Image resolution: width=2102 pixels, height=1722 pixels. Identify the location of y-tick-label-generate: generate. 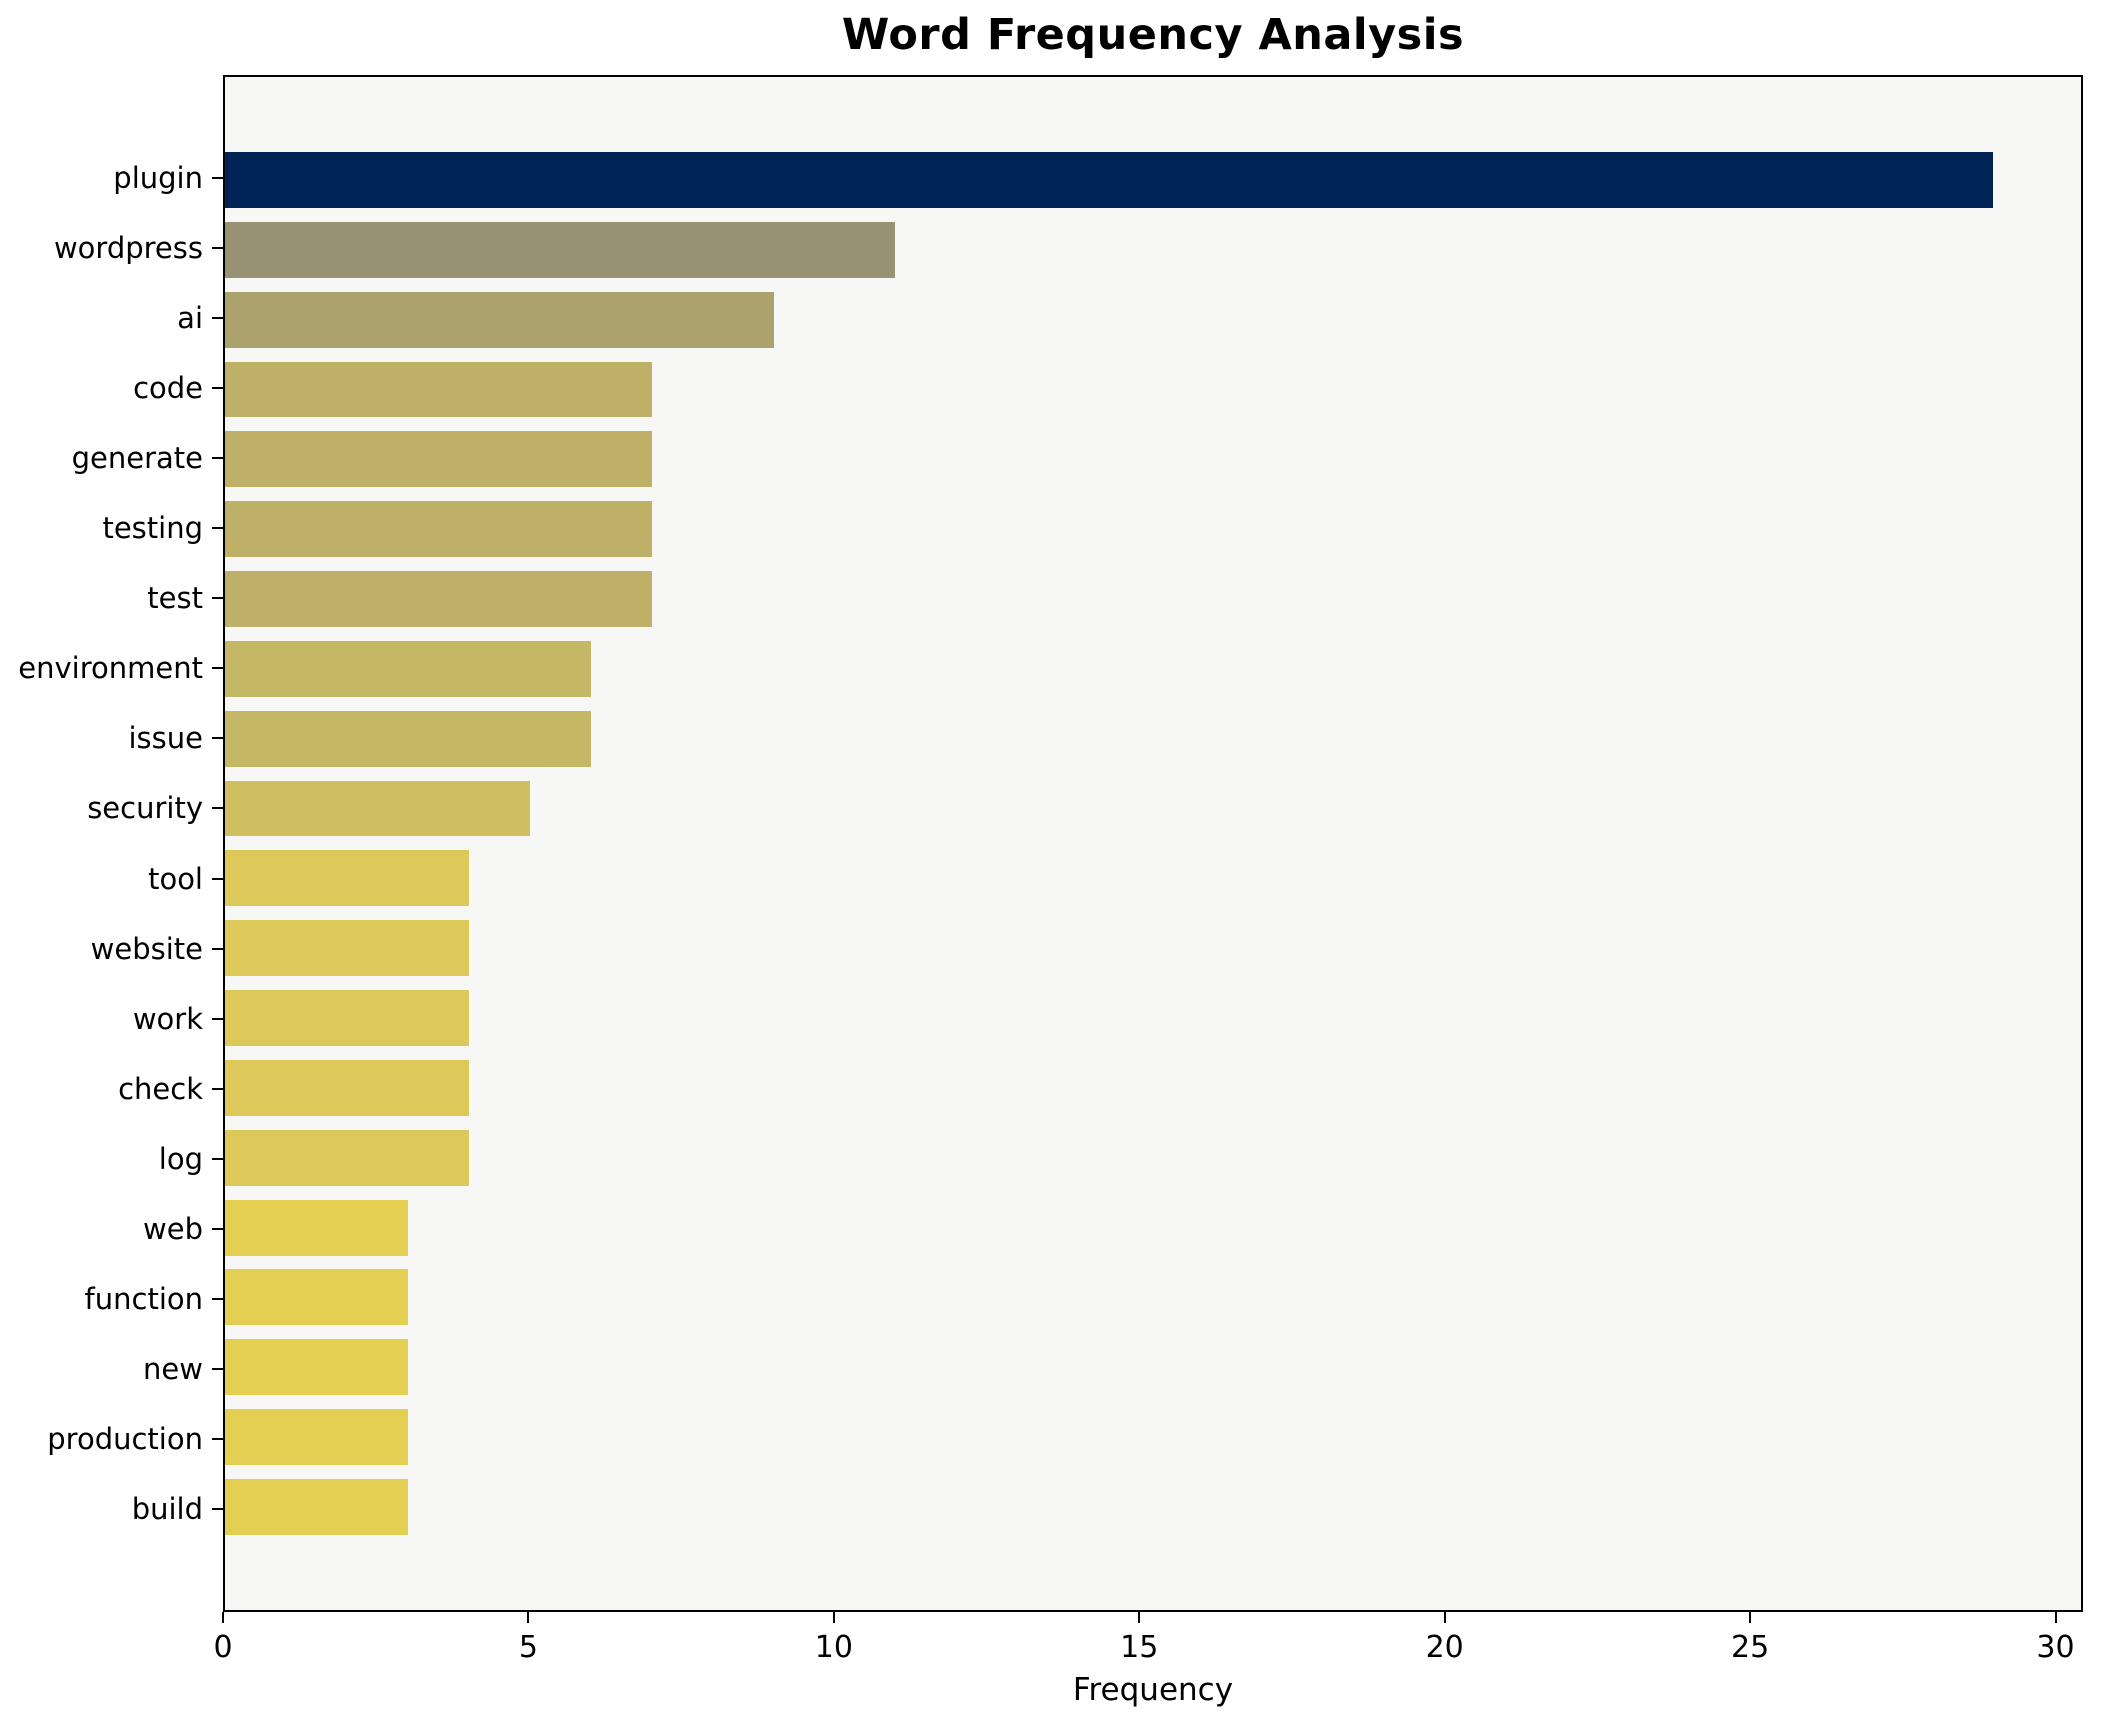
(137, 458).